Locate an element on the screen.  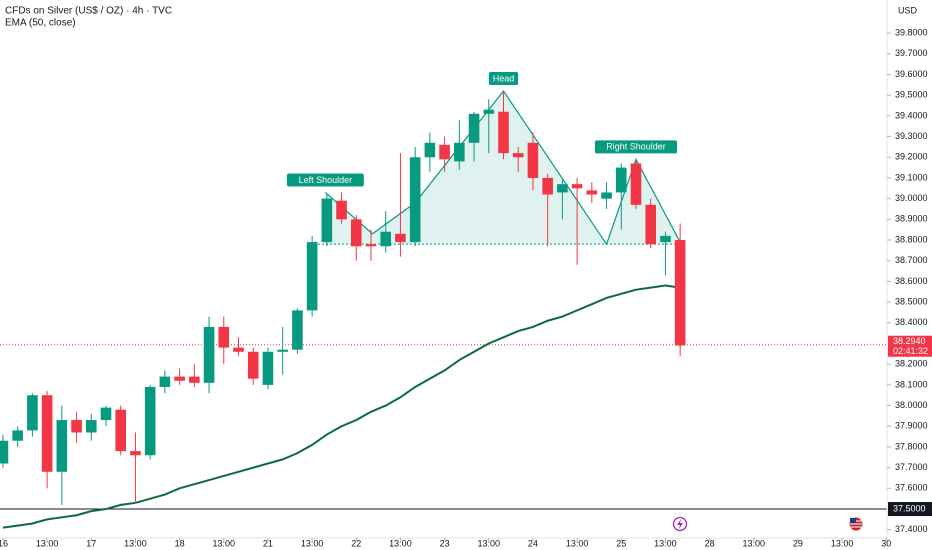
y-tick-label: 37.8000 is located at coordinates (911, 446).